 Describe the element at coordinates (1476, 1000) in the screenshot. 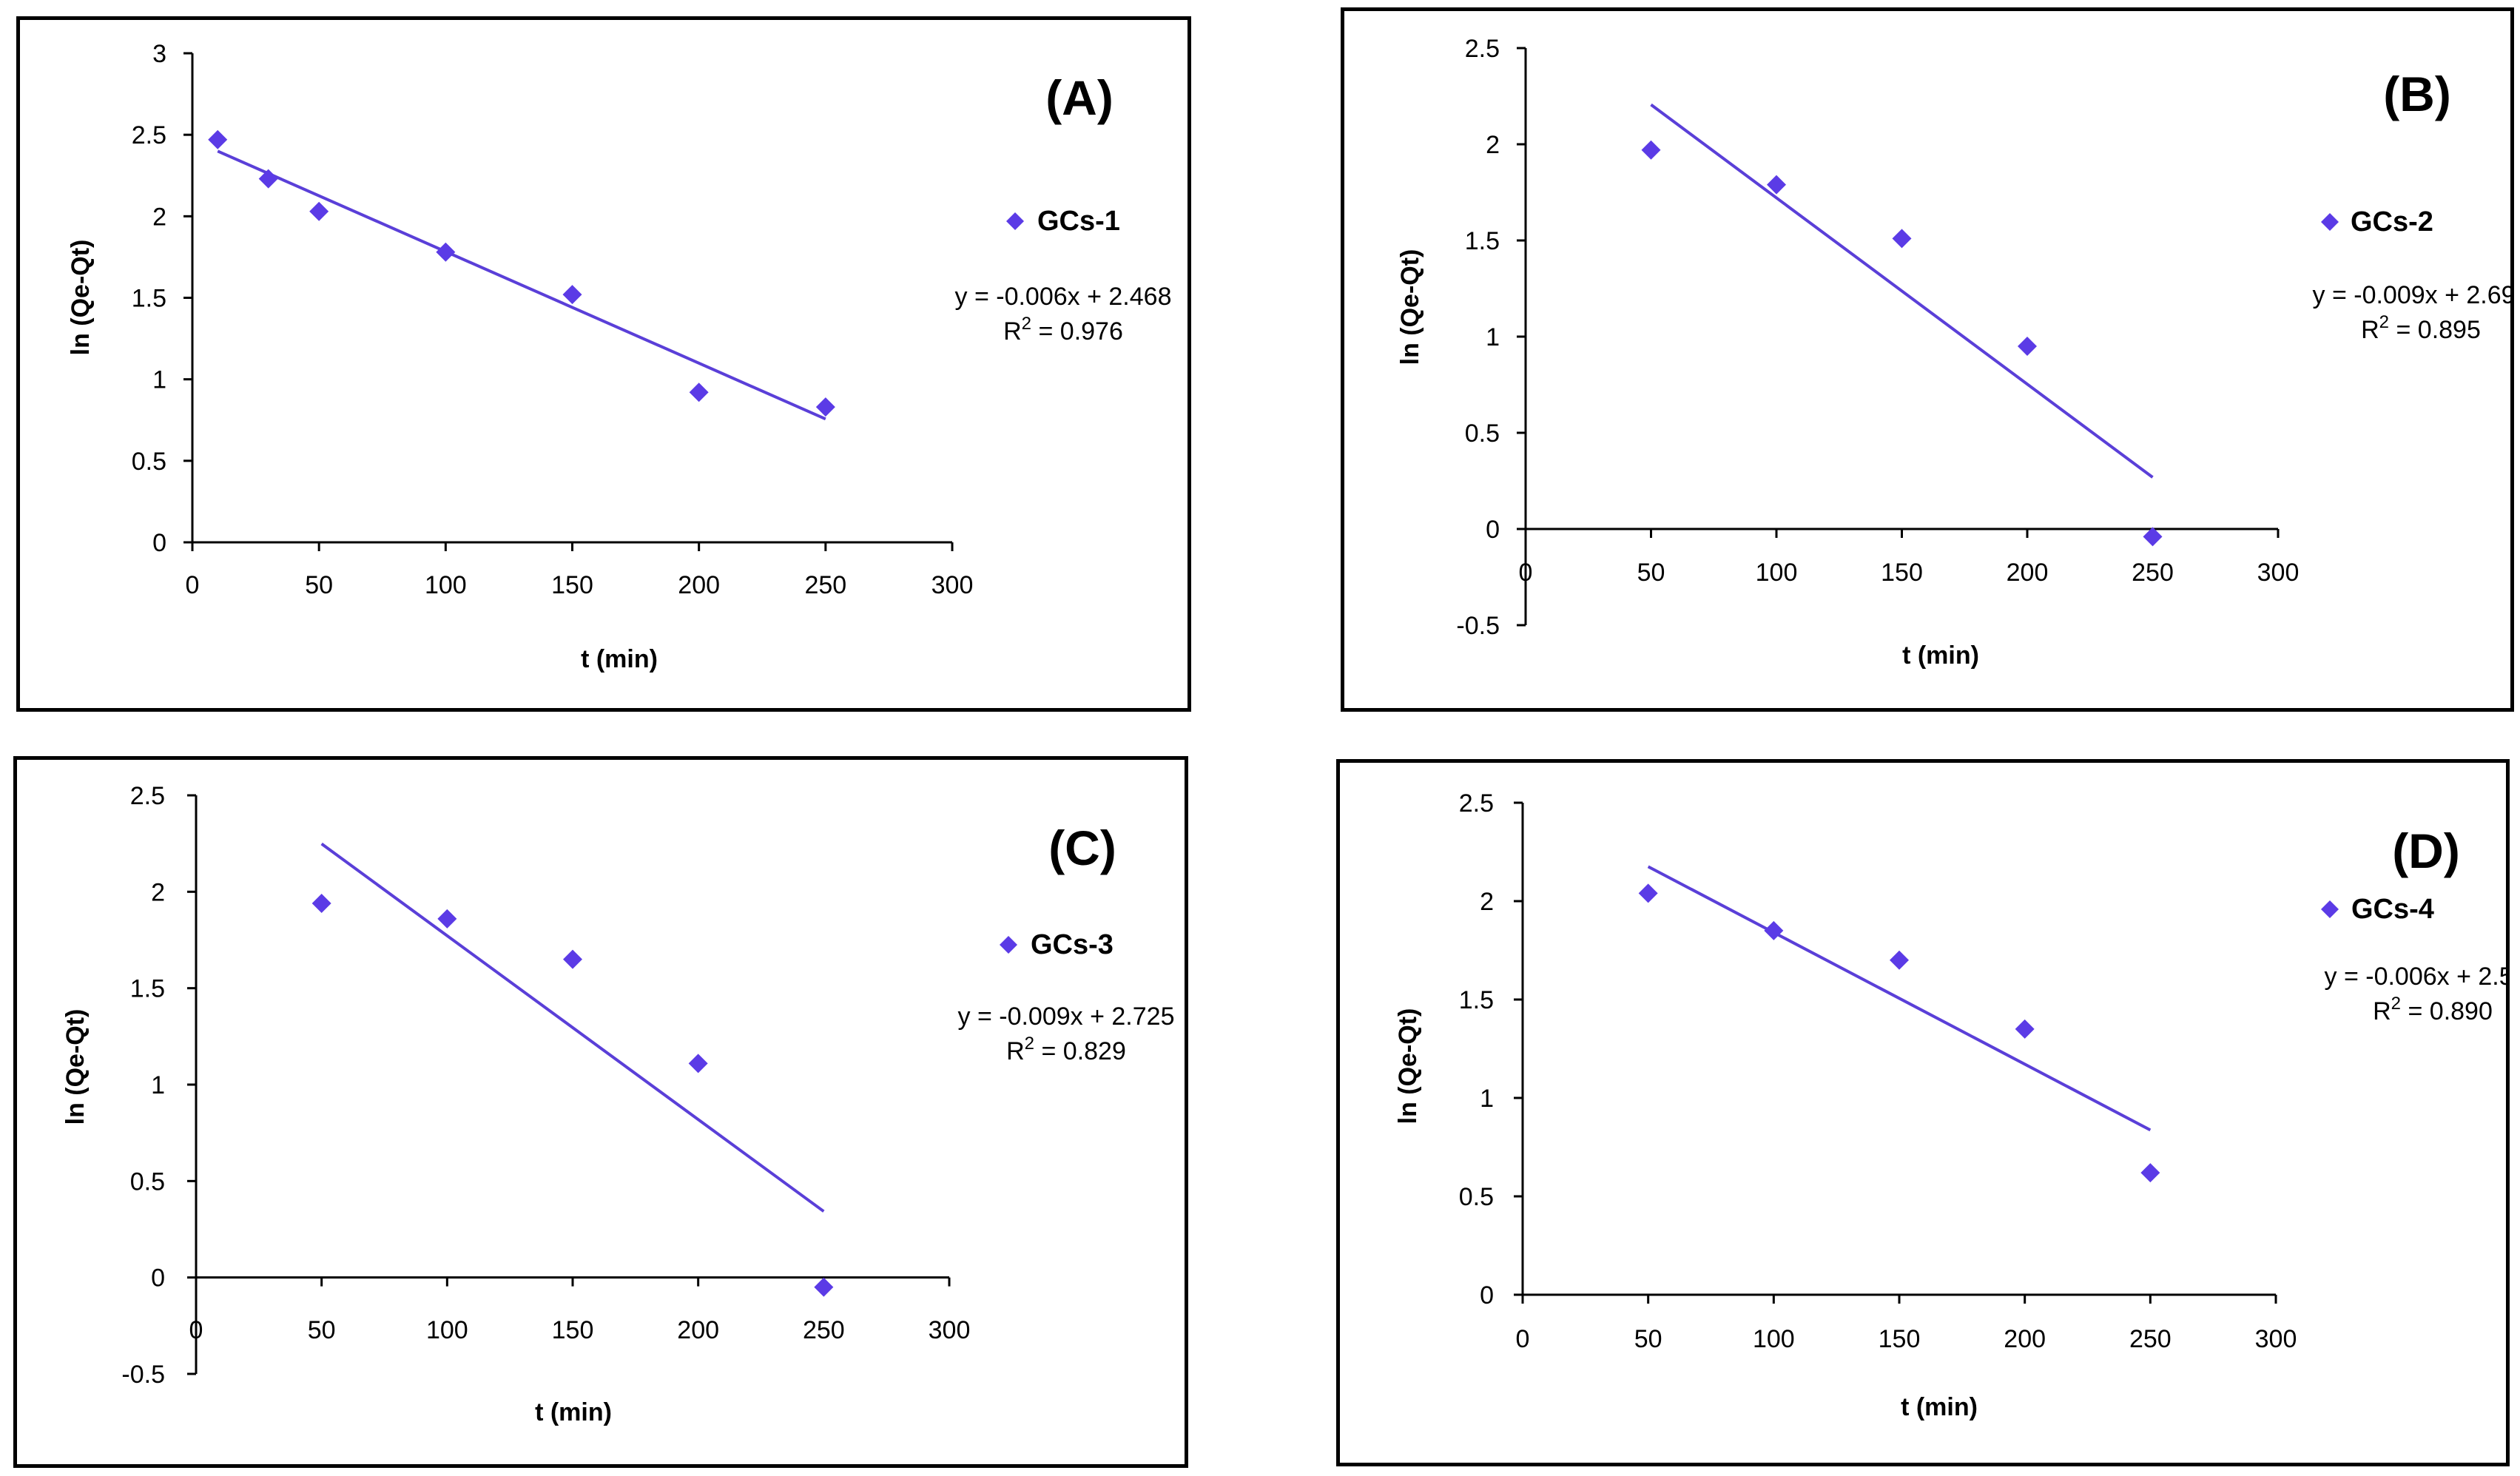

I see `chart-d-y-tick-label: 1.5` at that location.